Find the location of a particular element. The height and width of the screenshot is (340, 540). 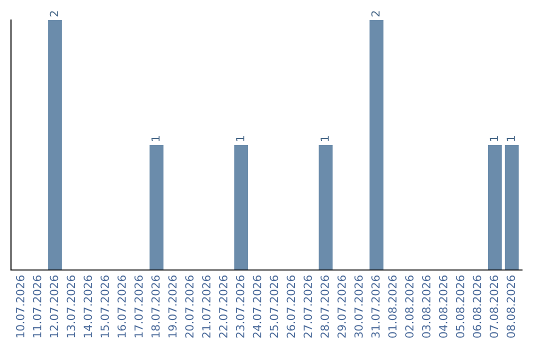

x-tick-label: 07.08.2026 is located at coordinates (494, 307).